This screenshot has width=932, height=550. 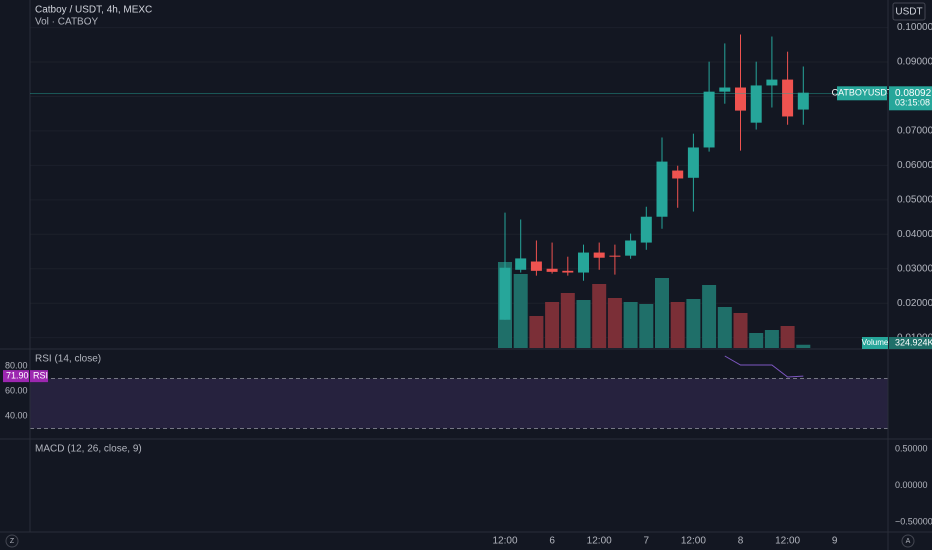 I want to click on auto-scale-icon: A, so click(x=908, y=541).